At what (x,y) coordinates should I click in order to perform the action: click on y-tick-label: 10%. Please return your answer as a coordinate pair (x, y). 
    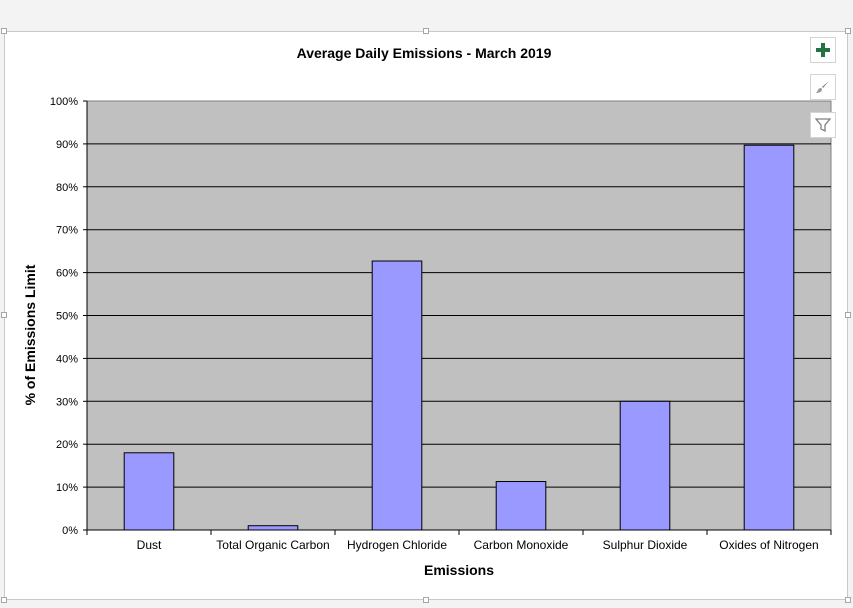
    Looking at the image, I should click on (67, 488).